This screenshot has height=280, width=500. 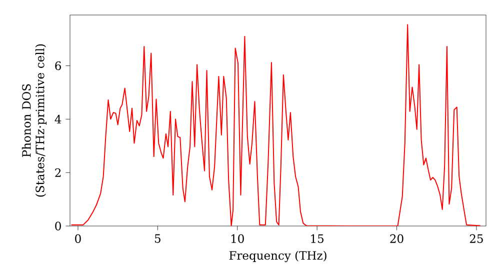 What do you see at coordinates (58, 172) in the screenshot?
I see `y-tick-label: 2` at bounding box center [58, 172].